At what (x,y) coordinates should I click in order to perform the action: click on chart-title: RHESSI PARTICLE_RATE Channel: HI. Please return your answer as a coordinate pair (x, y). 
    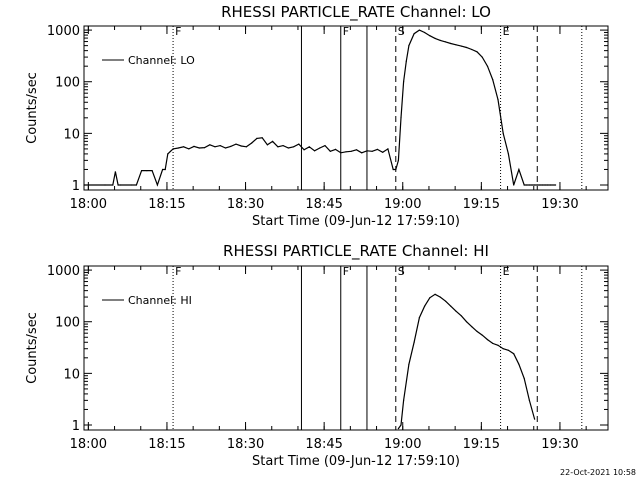
    Looking at the image, I should click on (356, 251).